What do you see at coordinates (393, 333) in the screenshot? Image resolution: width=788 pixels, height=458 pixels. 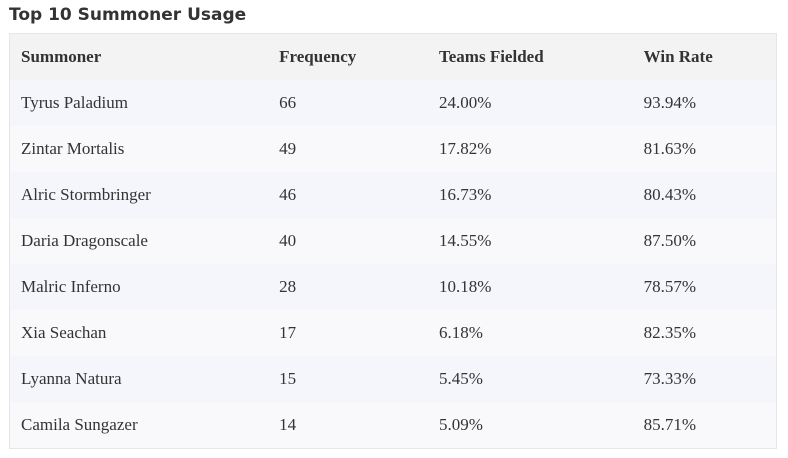 I see `table-row: Xia Seachan 17 6.18% 82.35%` at bounding box center [393, 333].